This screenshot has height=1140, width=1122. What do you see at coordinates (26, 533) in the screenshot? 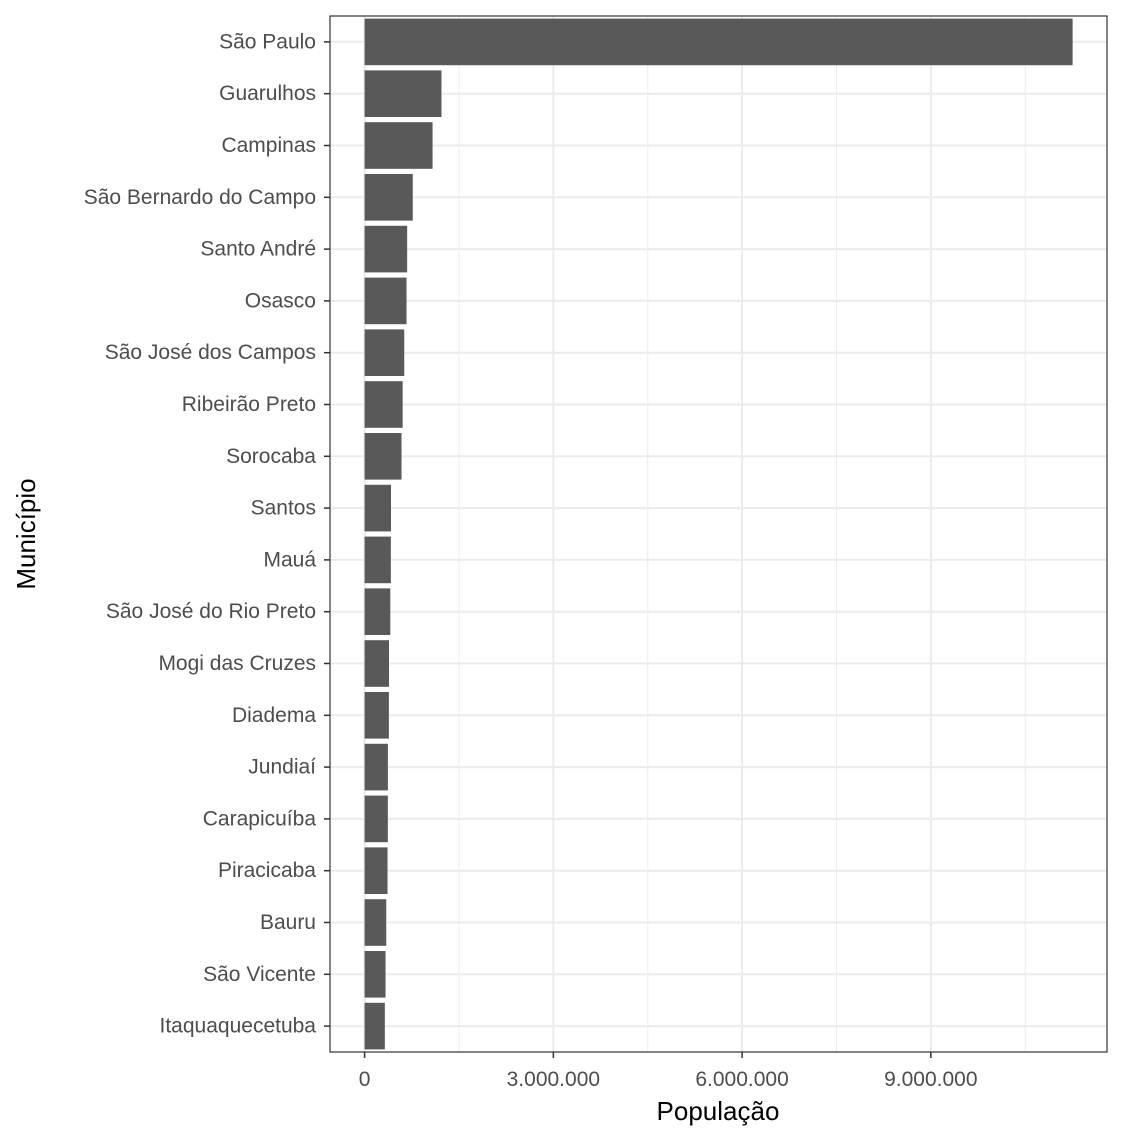
I see `y-axis-title: Município` at bounding box center [26, 533].